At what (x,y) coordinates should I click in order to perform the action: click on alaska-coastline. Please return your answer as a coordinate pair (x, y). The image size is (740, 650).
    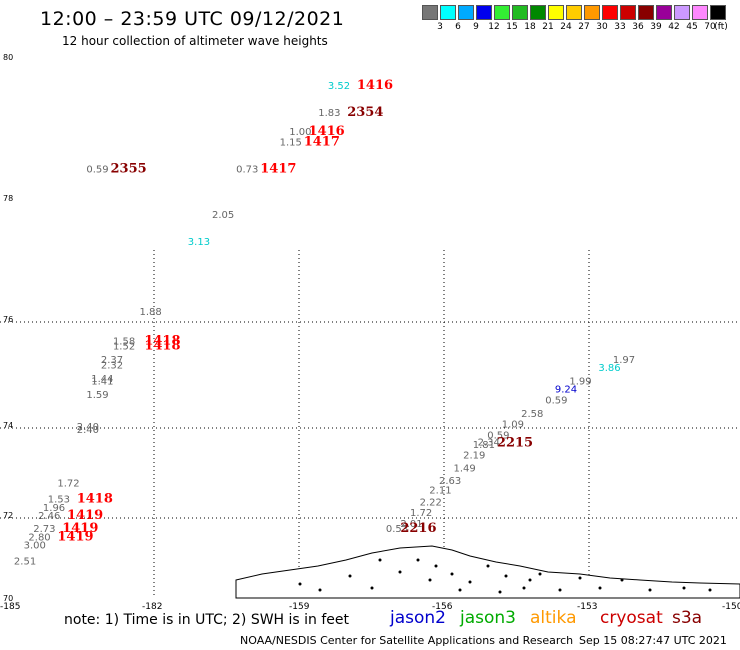
    Looking at the image, I should click on (487, 572).